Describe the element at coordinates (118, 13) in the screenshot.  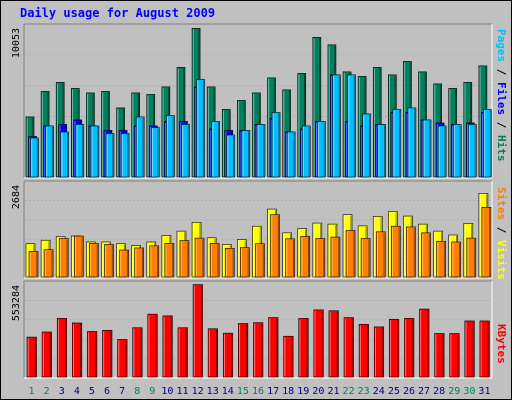
I see `chart-title: Daily usage for August 2009` at that location.